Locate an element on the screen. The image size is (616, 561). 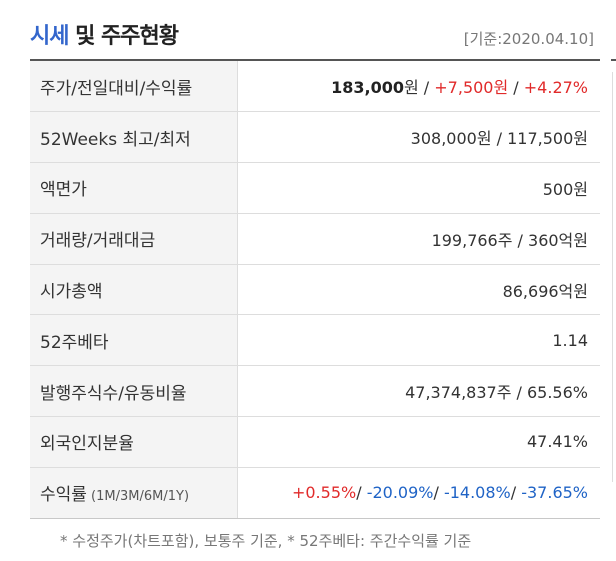
row-value-beta: 1.14 is located at coordinates (418, 340).